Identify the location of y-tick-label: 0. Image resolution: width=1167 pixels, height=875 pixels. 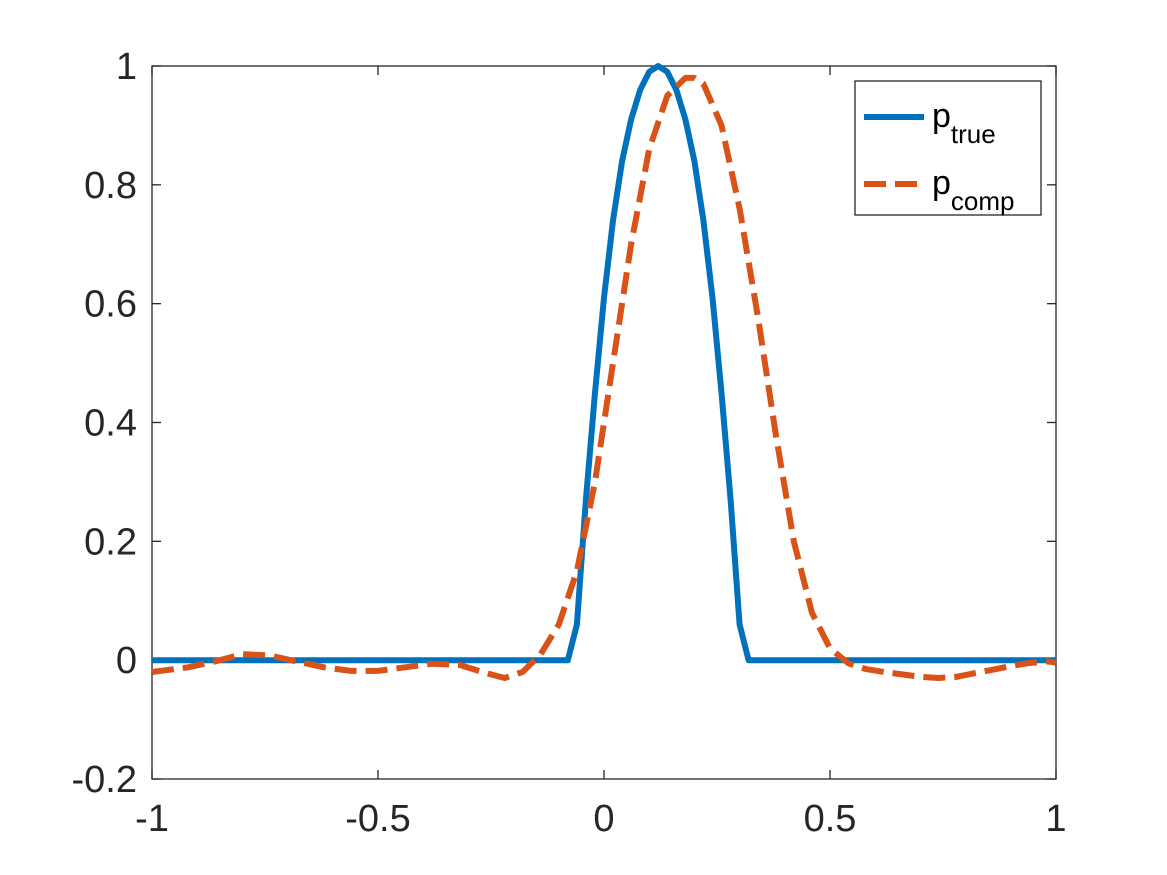
(126, 661).